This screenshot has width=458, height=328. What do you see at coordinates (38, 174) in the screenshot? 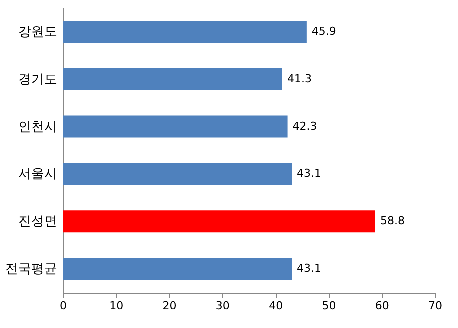
I see `y-tick-label: 서울시` at bounding box center [38, 174].